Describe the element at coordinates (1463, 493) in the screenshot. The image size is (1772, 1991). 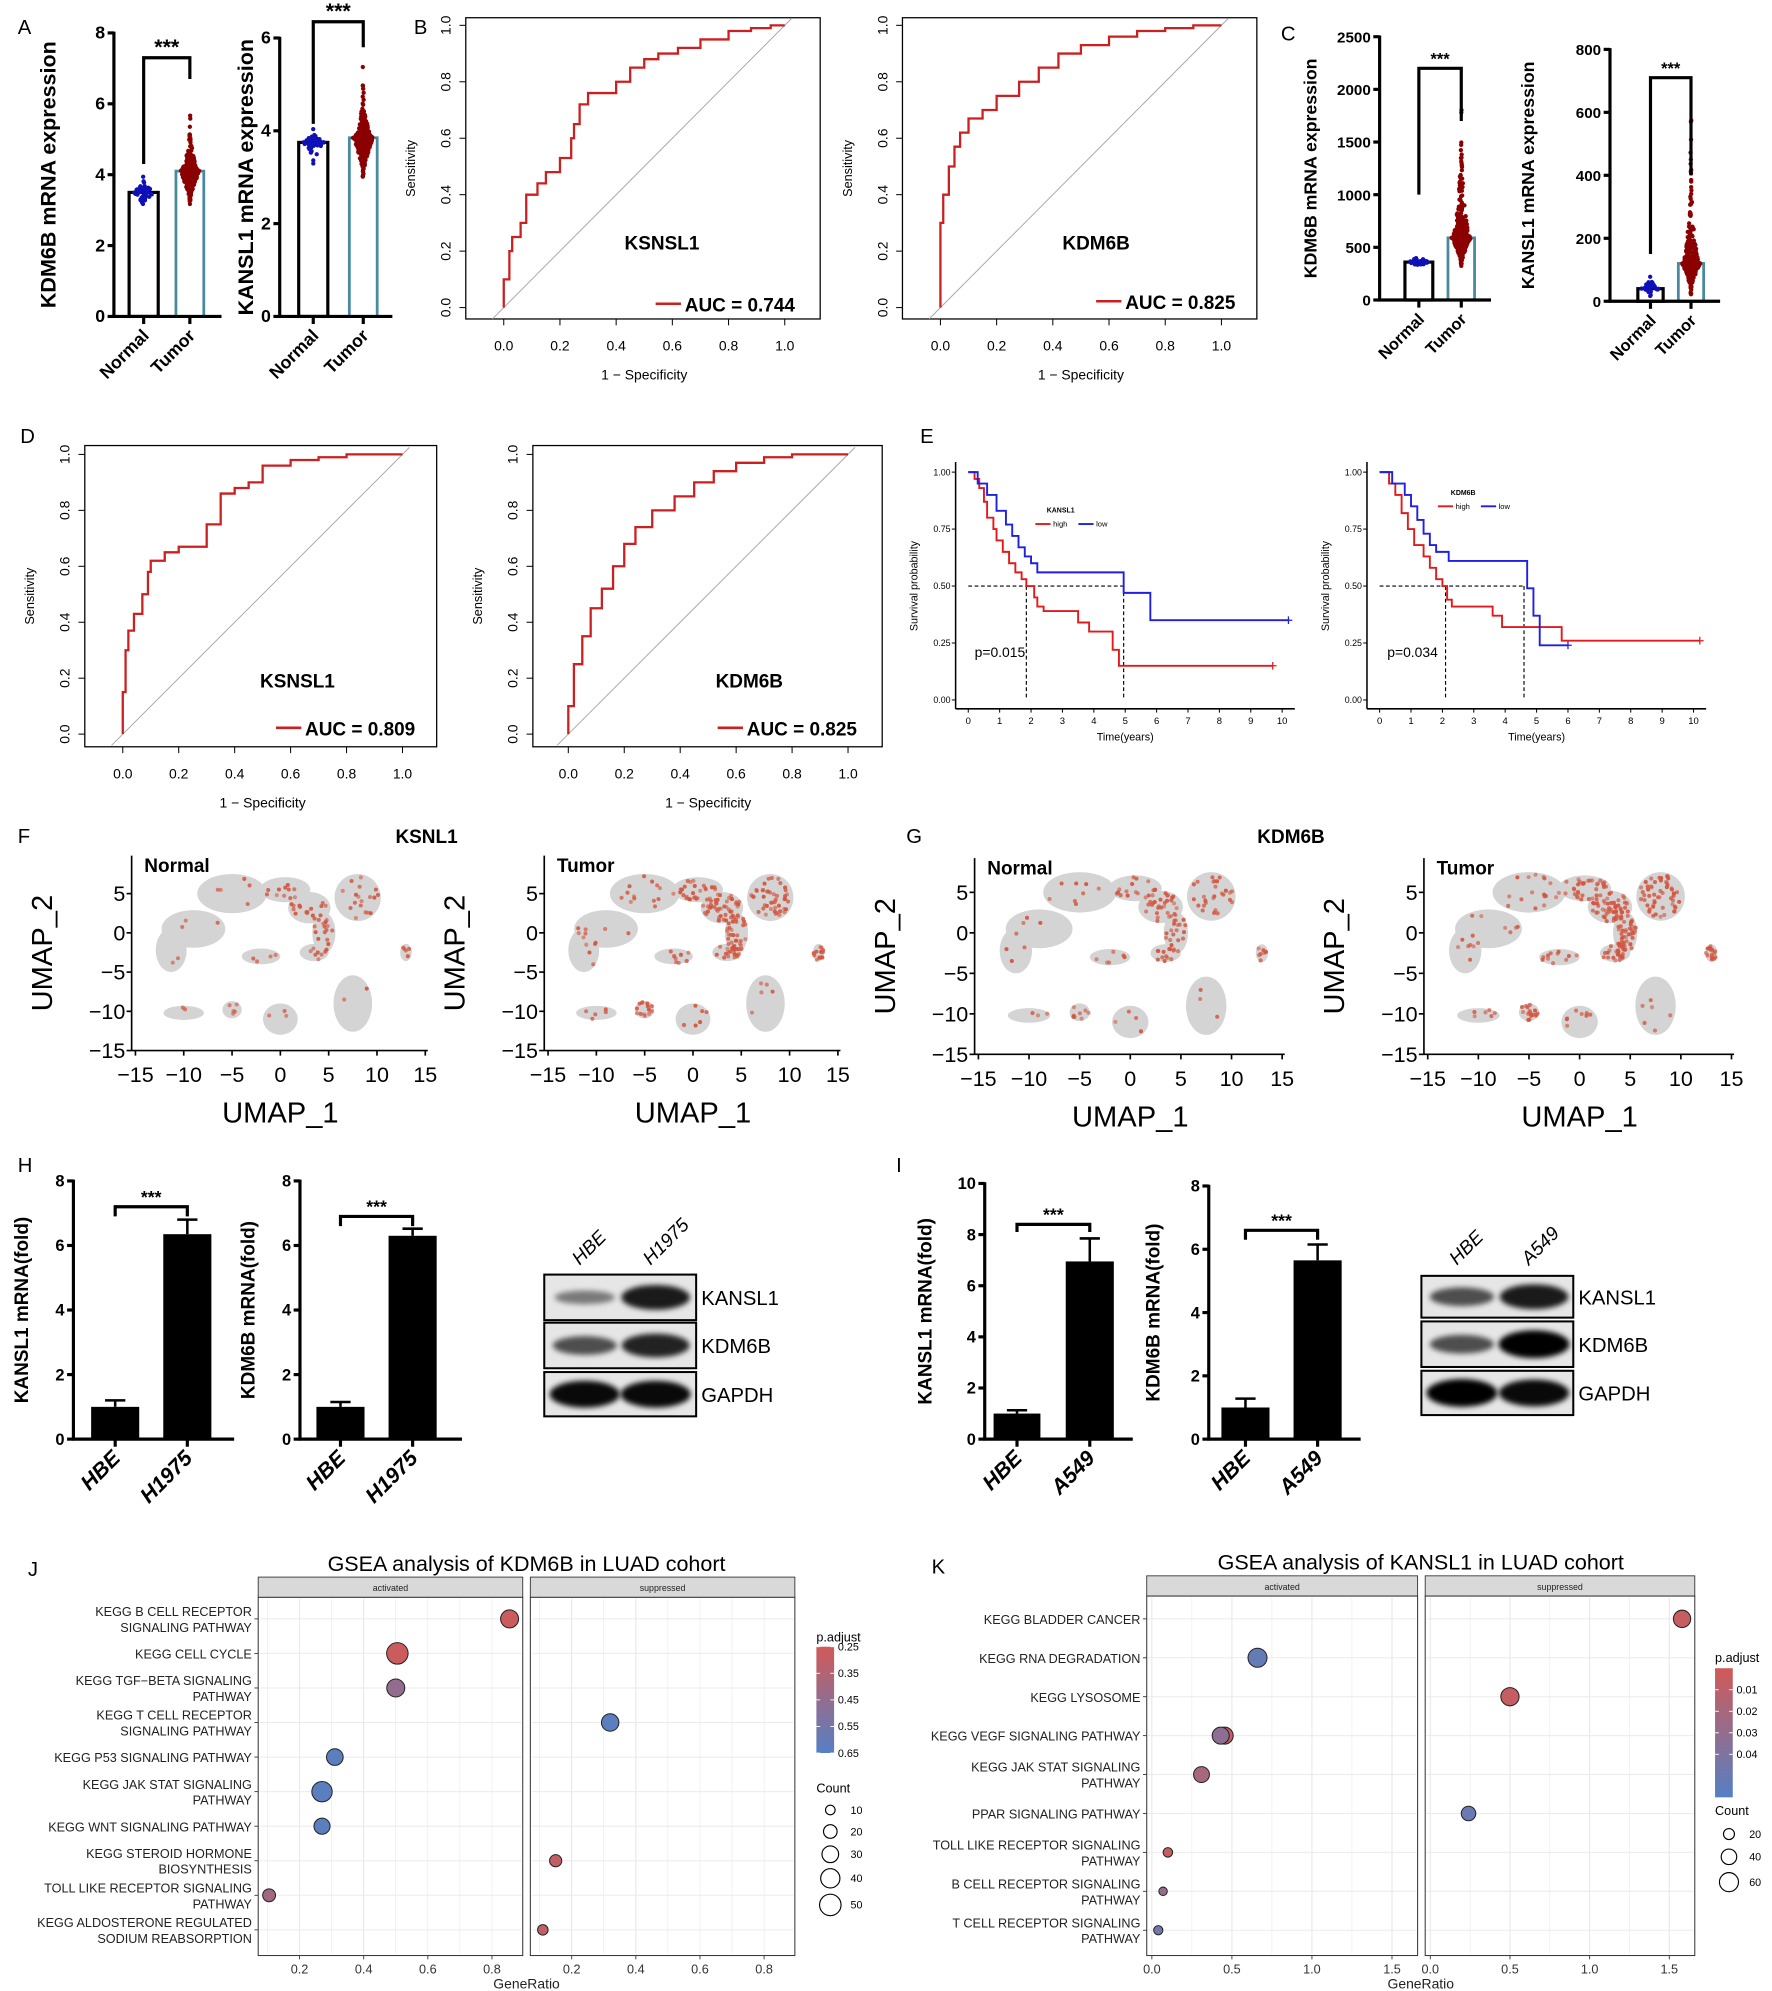
I see `legend-title: KDM6B` at that location.